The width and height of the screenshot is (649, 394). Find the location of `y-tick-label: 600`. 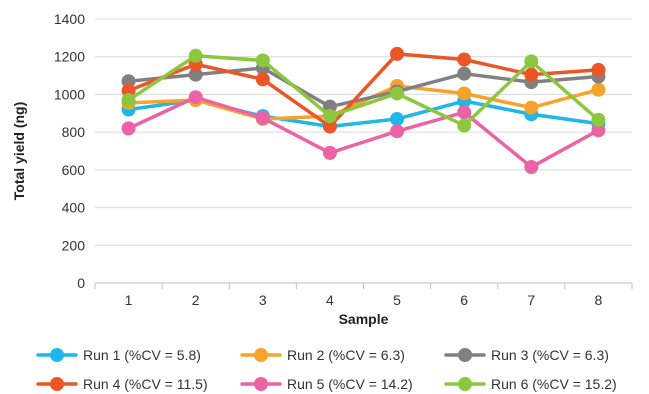

y-tick-label: 600 is located at coordinates (74, 170).